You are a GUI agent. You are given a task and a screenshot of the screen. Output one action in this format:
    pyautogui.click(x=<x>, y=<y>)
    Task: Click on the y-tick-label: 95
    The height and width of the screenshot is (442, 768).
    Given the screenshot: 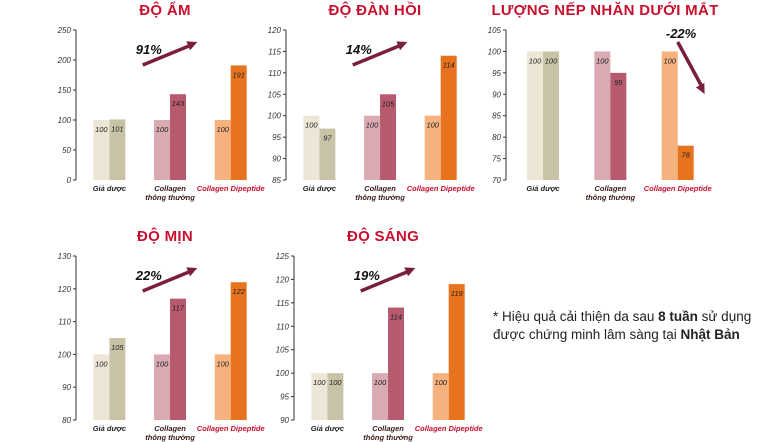 What is the action you would take?
    pyautogui.click(x=276, y=137)
    